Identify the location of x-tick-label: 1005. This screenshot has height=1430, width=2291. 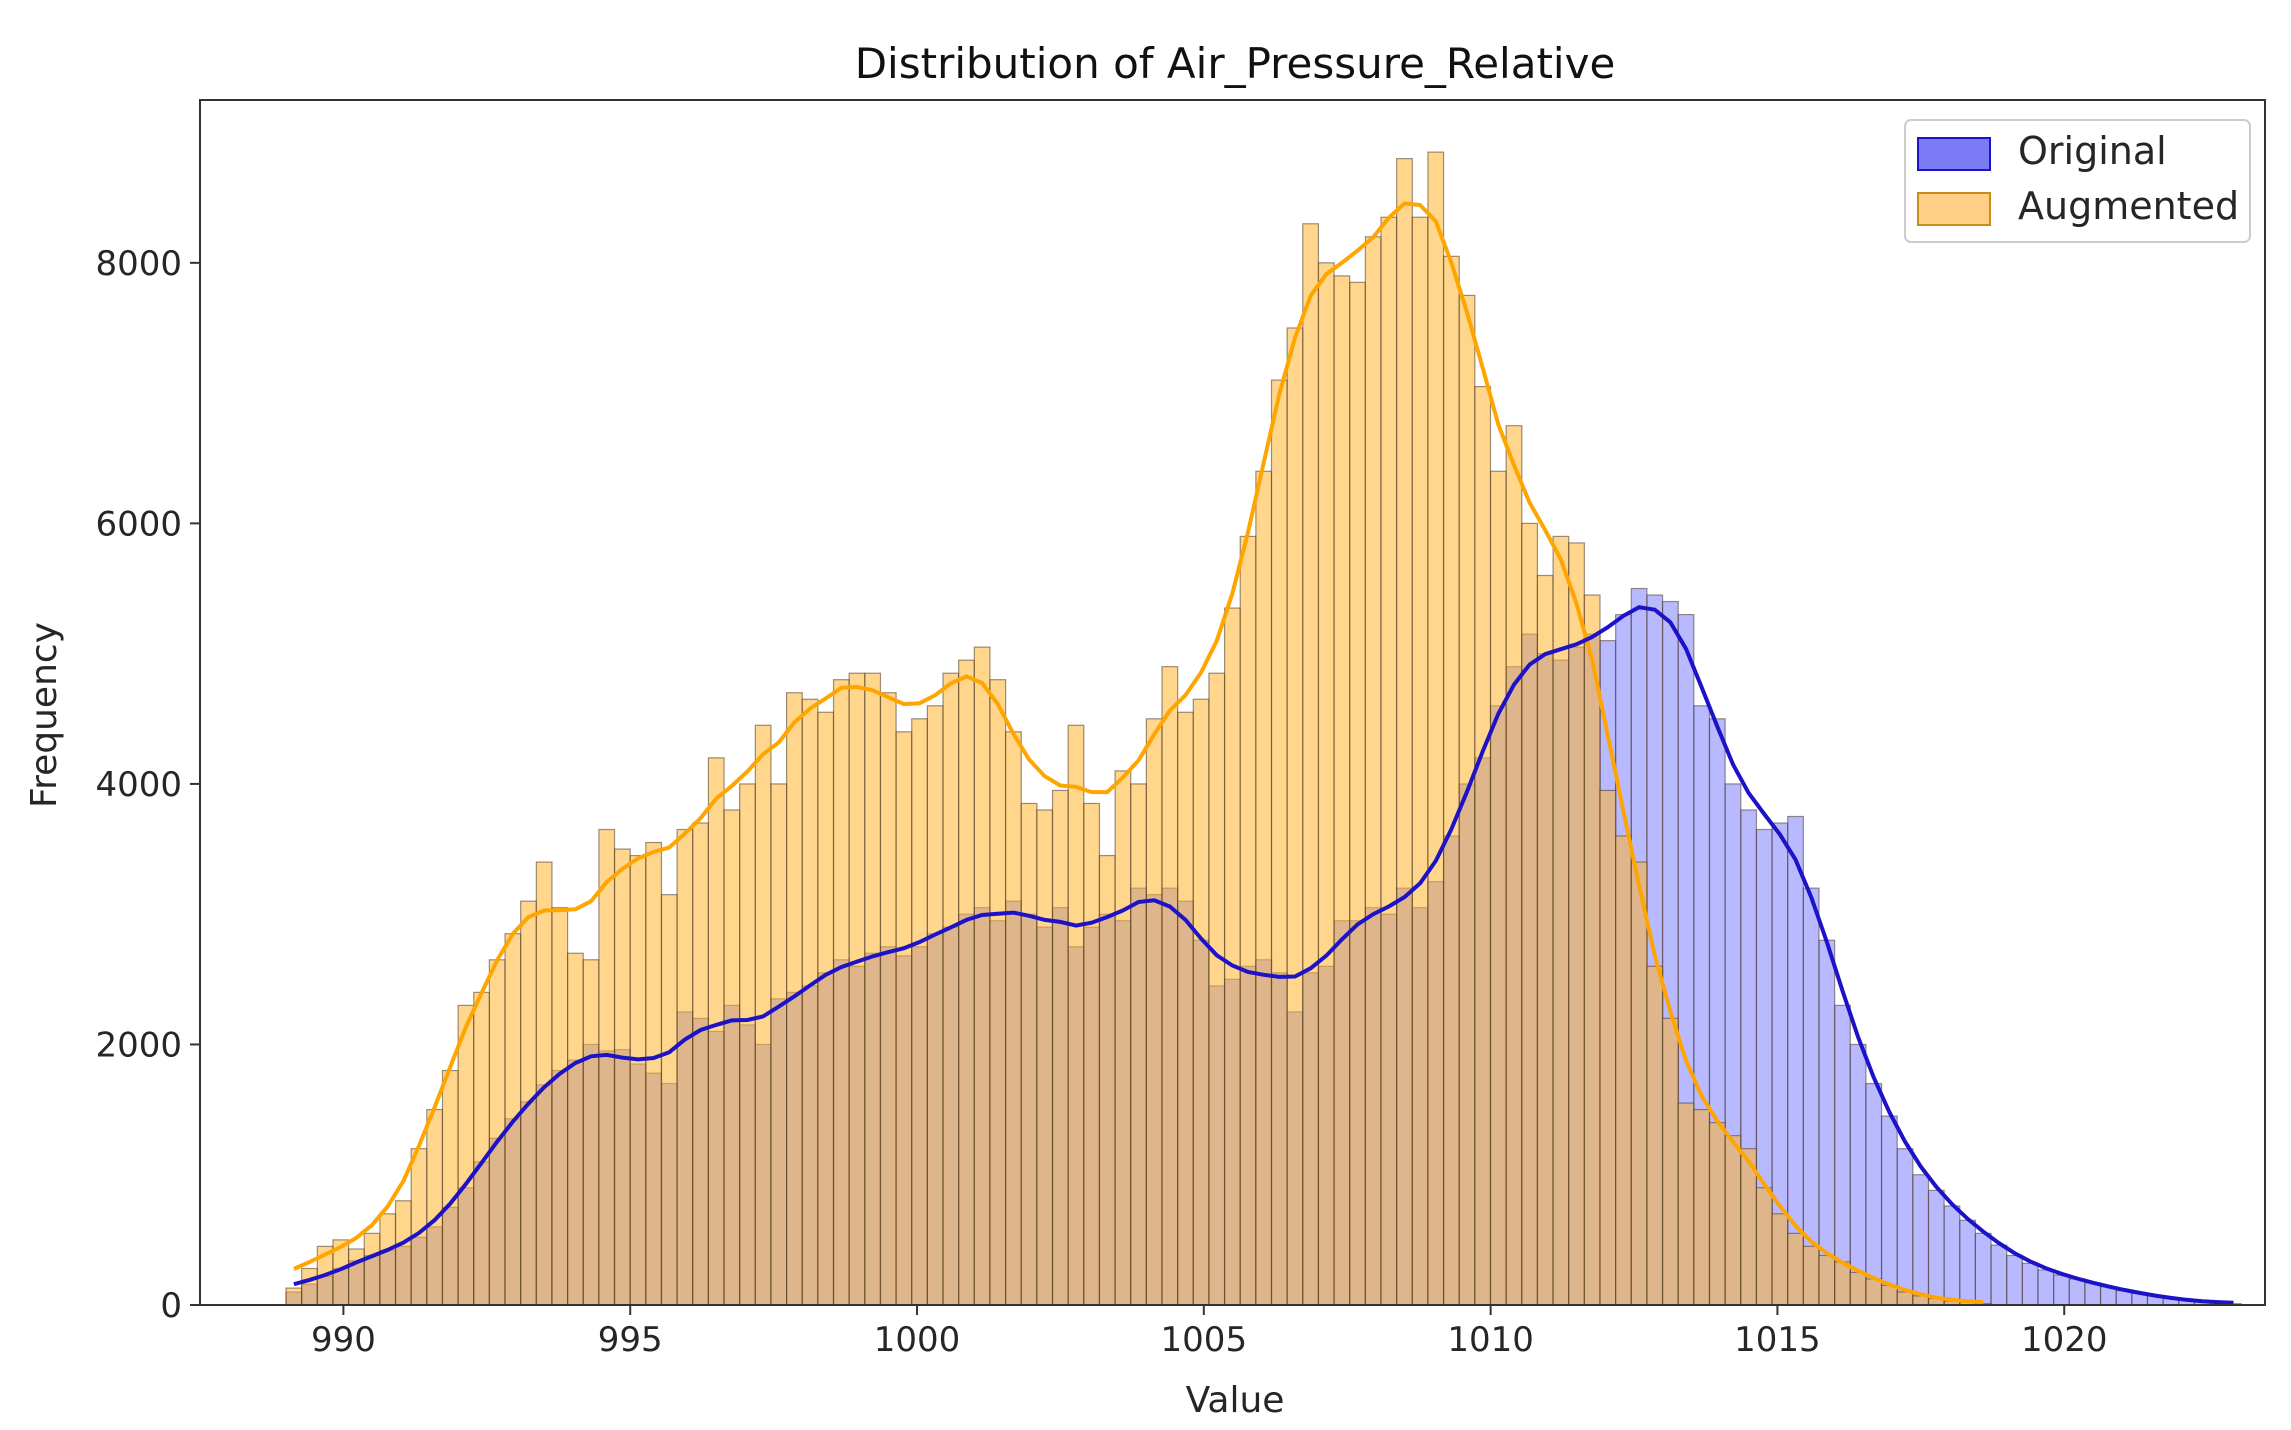
(1204, 1340).